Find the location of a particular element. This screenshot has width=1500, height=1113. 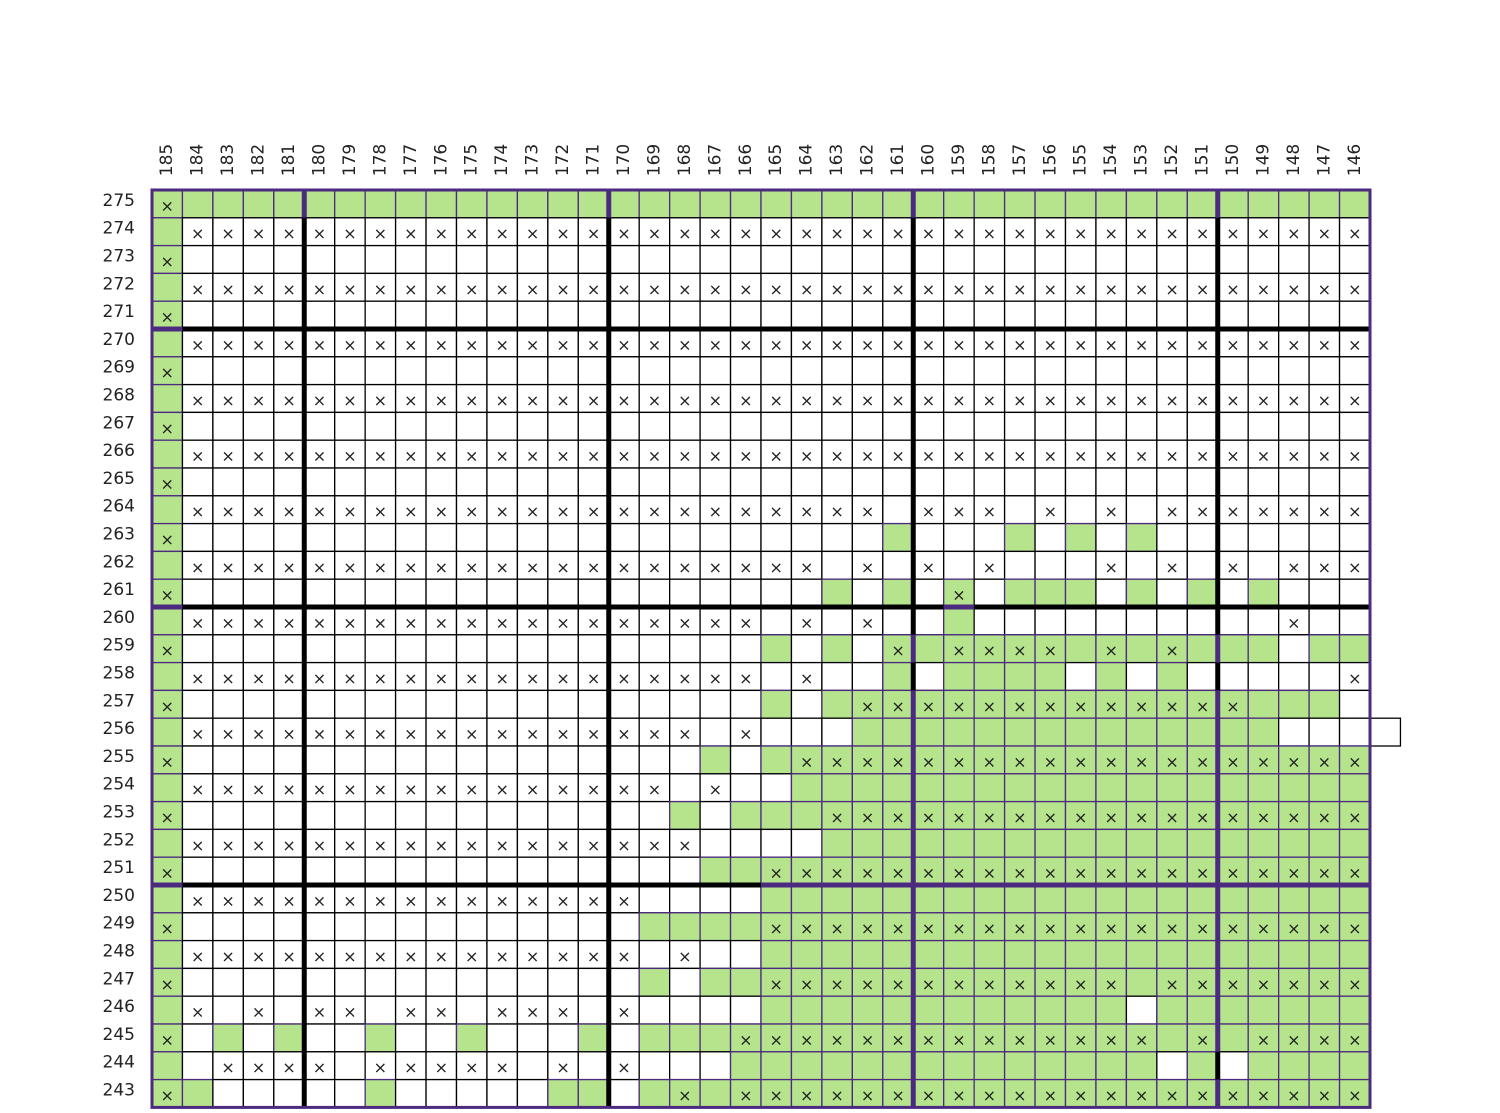

column-label: 160 is located at coordinates (928, 160).